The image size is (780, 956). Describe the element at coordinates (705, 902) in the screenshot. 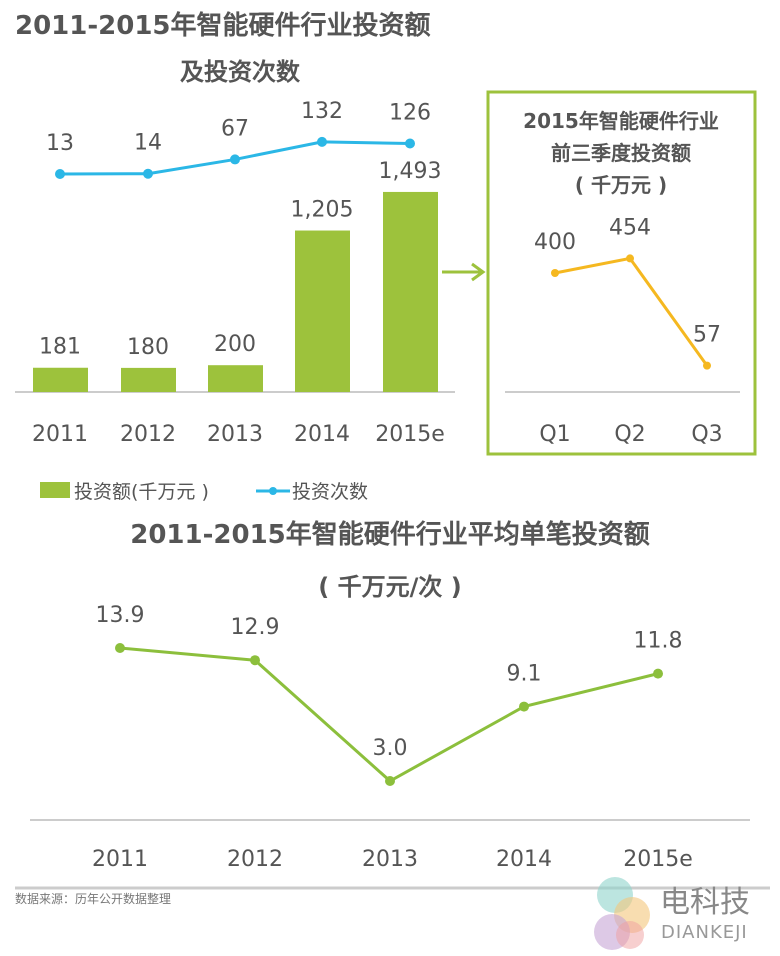

I see `watermark-cn: 电科技` at that location.